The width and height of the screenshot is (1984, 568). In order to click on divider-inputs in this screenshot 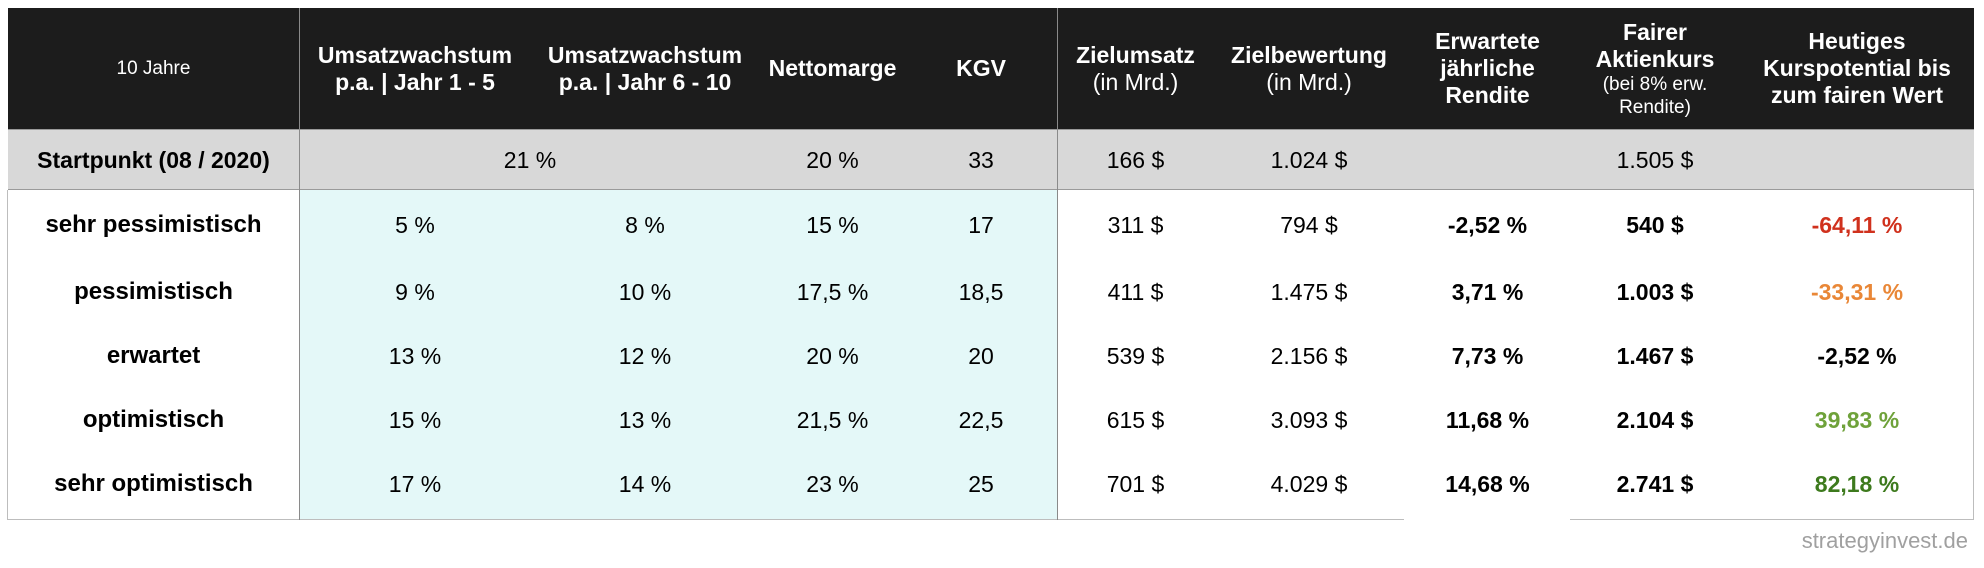, I will do `click(1057, 264)`.